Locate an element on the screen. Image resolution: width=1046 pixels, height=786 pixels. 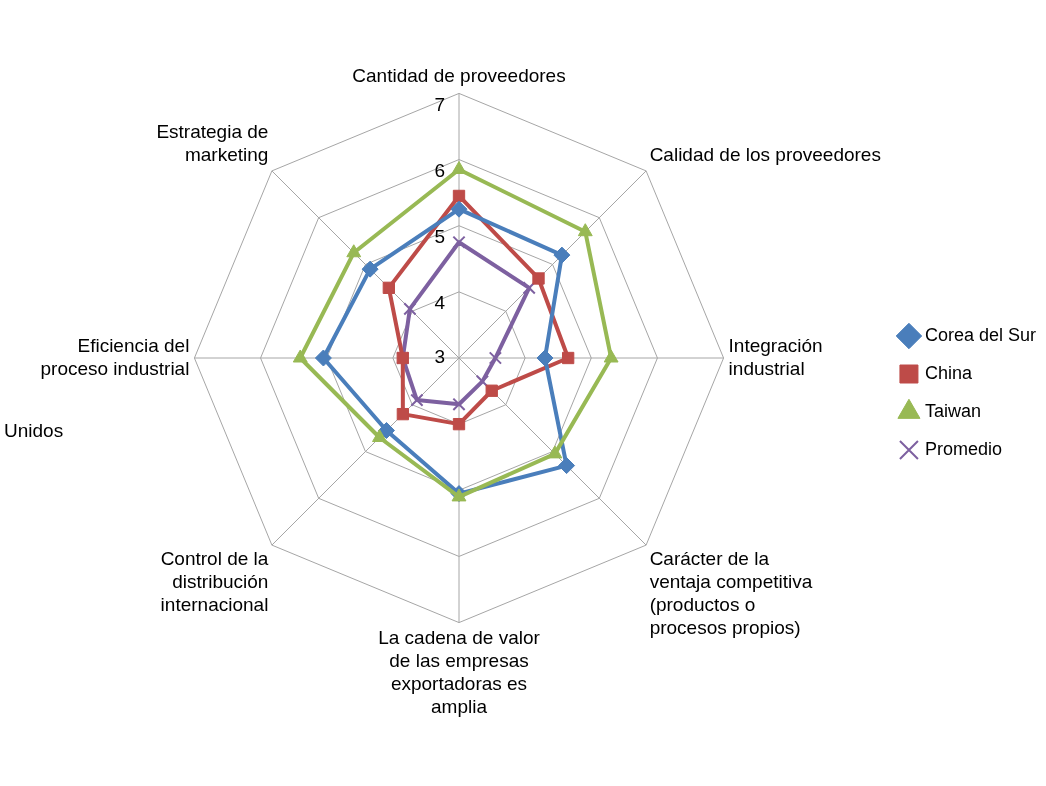
y-tick-label: 6 is located at coordinates (439, 170).